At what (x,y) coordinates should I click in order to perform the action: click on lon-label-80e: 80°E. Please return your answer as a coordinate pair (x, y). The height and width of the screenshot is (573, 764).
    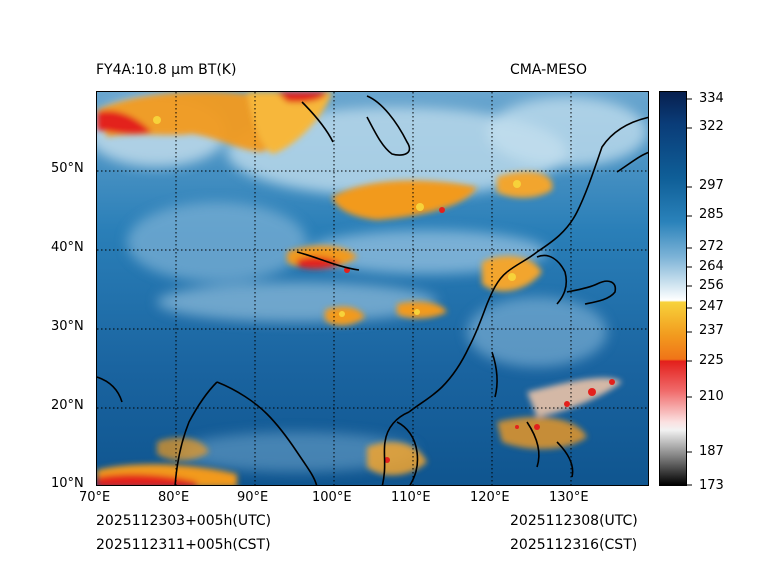
    Looking at the image, I should click on (174, 497).